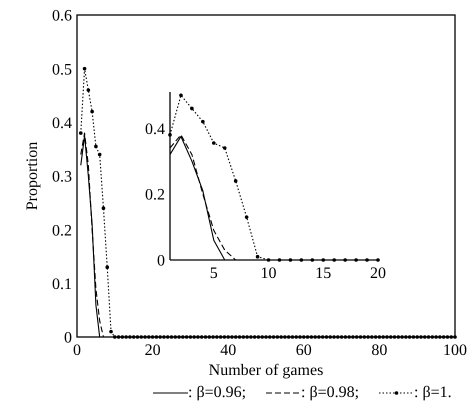 This screenshot has width=475, height=417. What do you see at coordinates (268, 273) in the screenshot?
I see `x-tick-label: 10` at bounding box center [268, 273].